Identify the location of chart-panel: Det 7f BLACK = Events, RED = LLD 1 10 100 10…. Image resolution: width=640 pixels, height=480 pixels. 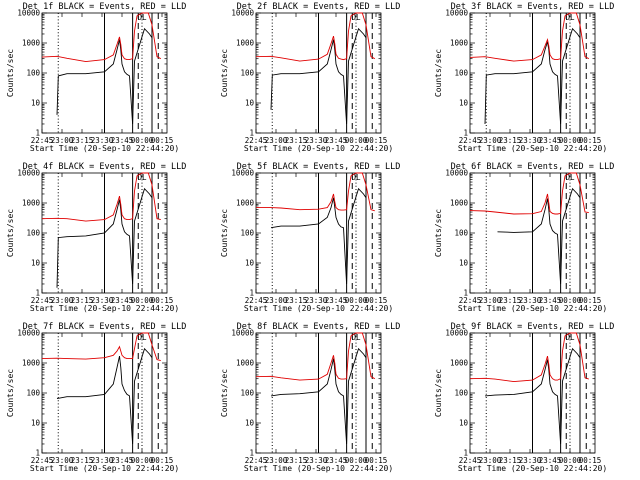
(96, 397).